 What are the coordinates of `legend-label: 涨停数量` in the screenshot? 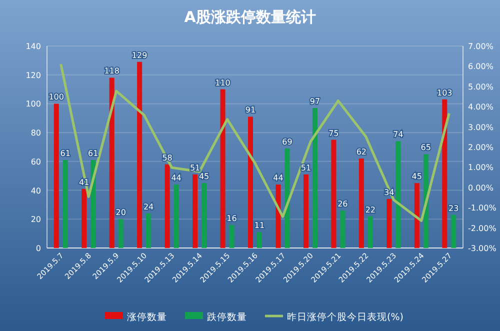 It's located at (147, 317).